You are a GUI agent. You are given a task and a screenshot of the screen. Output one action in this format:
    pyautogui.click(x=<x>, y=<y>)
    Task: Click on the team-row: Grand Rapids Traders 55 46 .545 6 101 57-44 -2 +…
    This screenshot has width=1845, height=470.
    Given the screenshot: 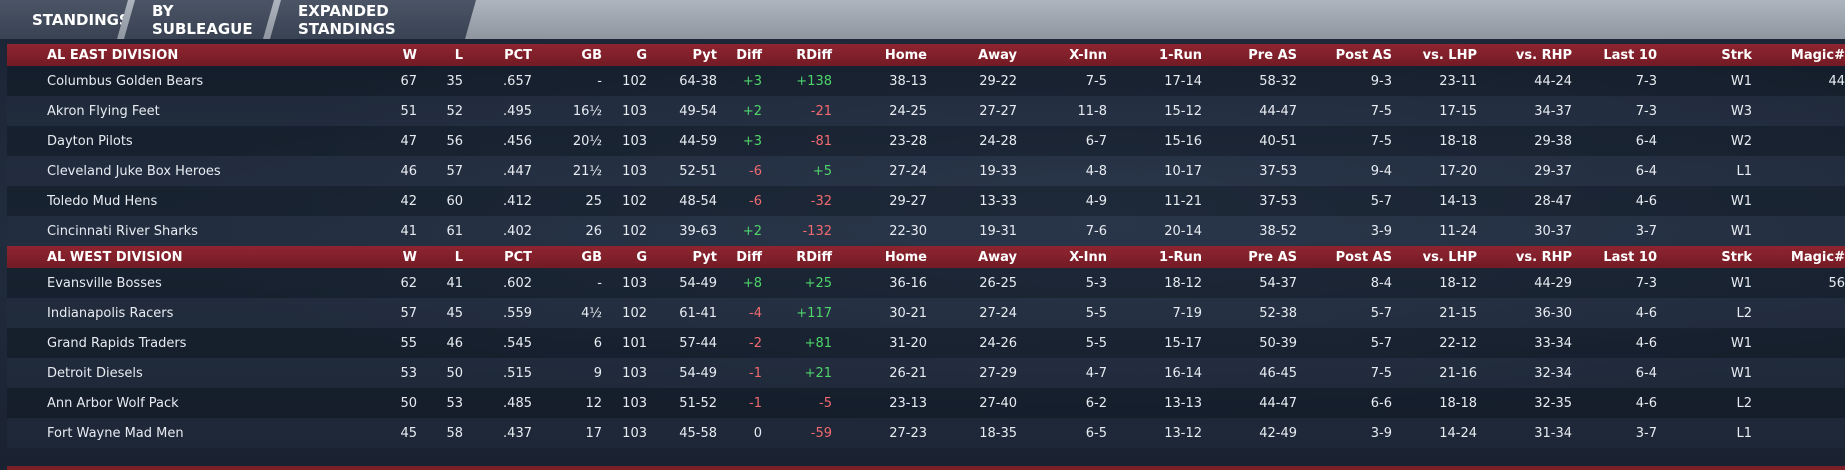 What is the action you would take?
    pyautogui.click(x=926, y=343)
    